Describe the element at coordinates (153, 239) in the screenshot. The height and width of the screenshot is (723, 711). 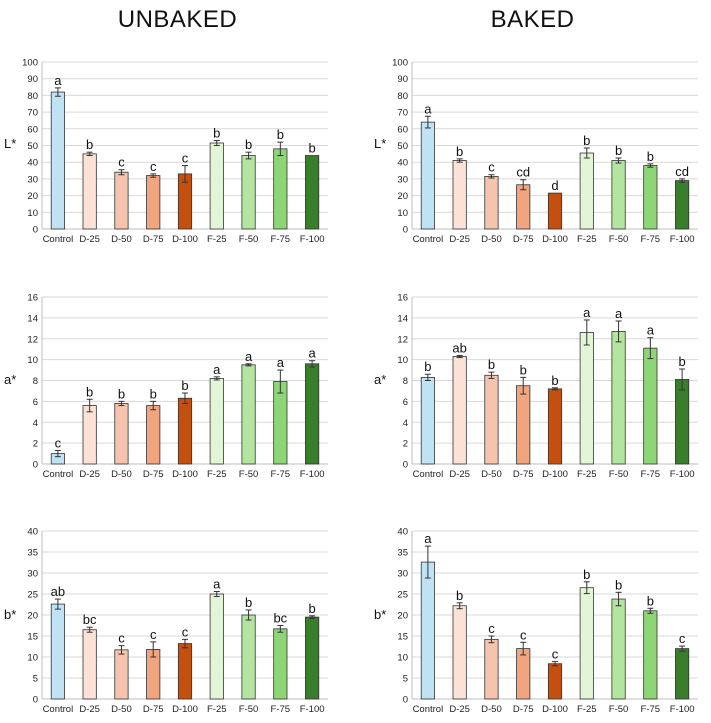
I see `unbaked-L-category-label: D-75` at that location.